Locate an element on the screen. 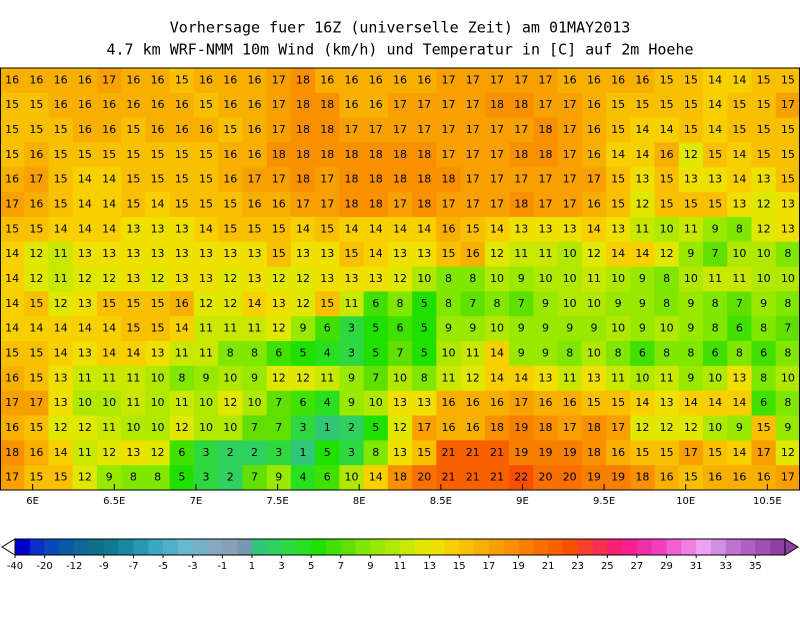  temperature-label: 6 is located at coordinates (327, 477).